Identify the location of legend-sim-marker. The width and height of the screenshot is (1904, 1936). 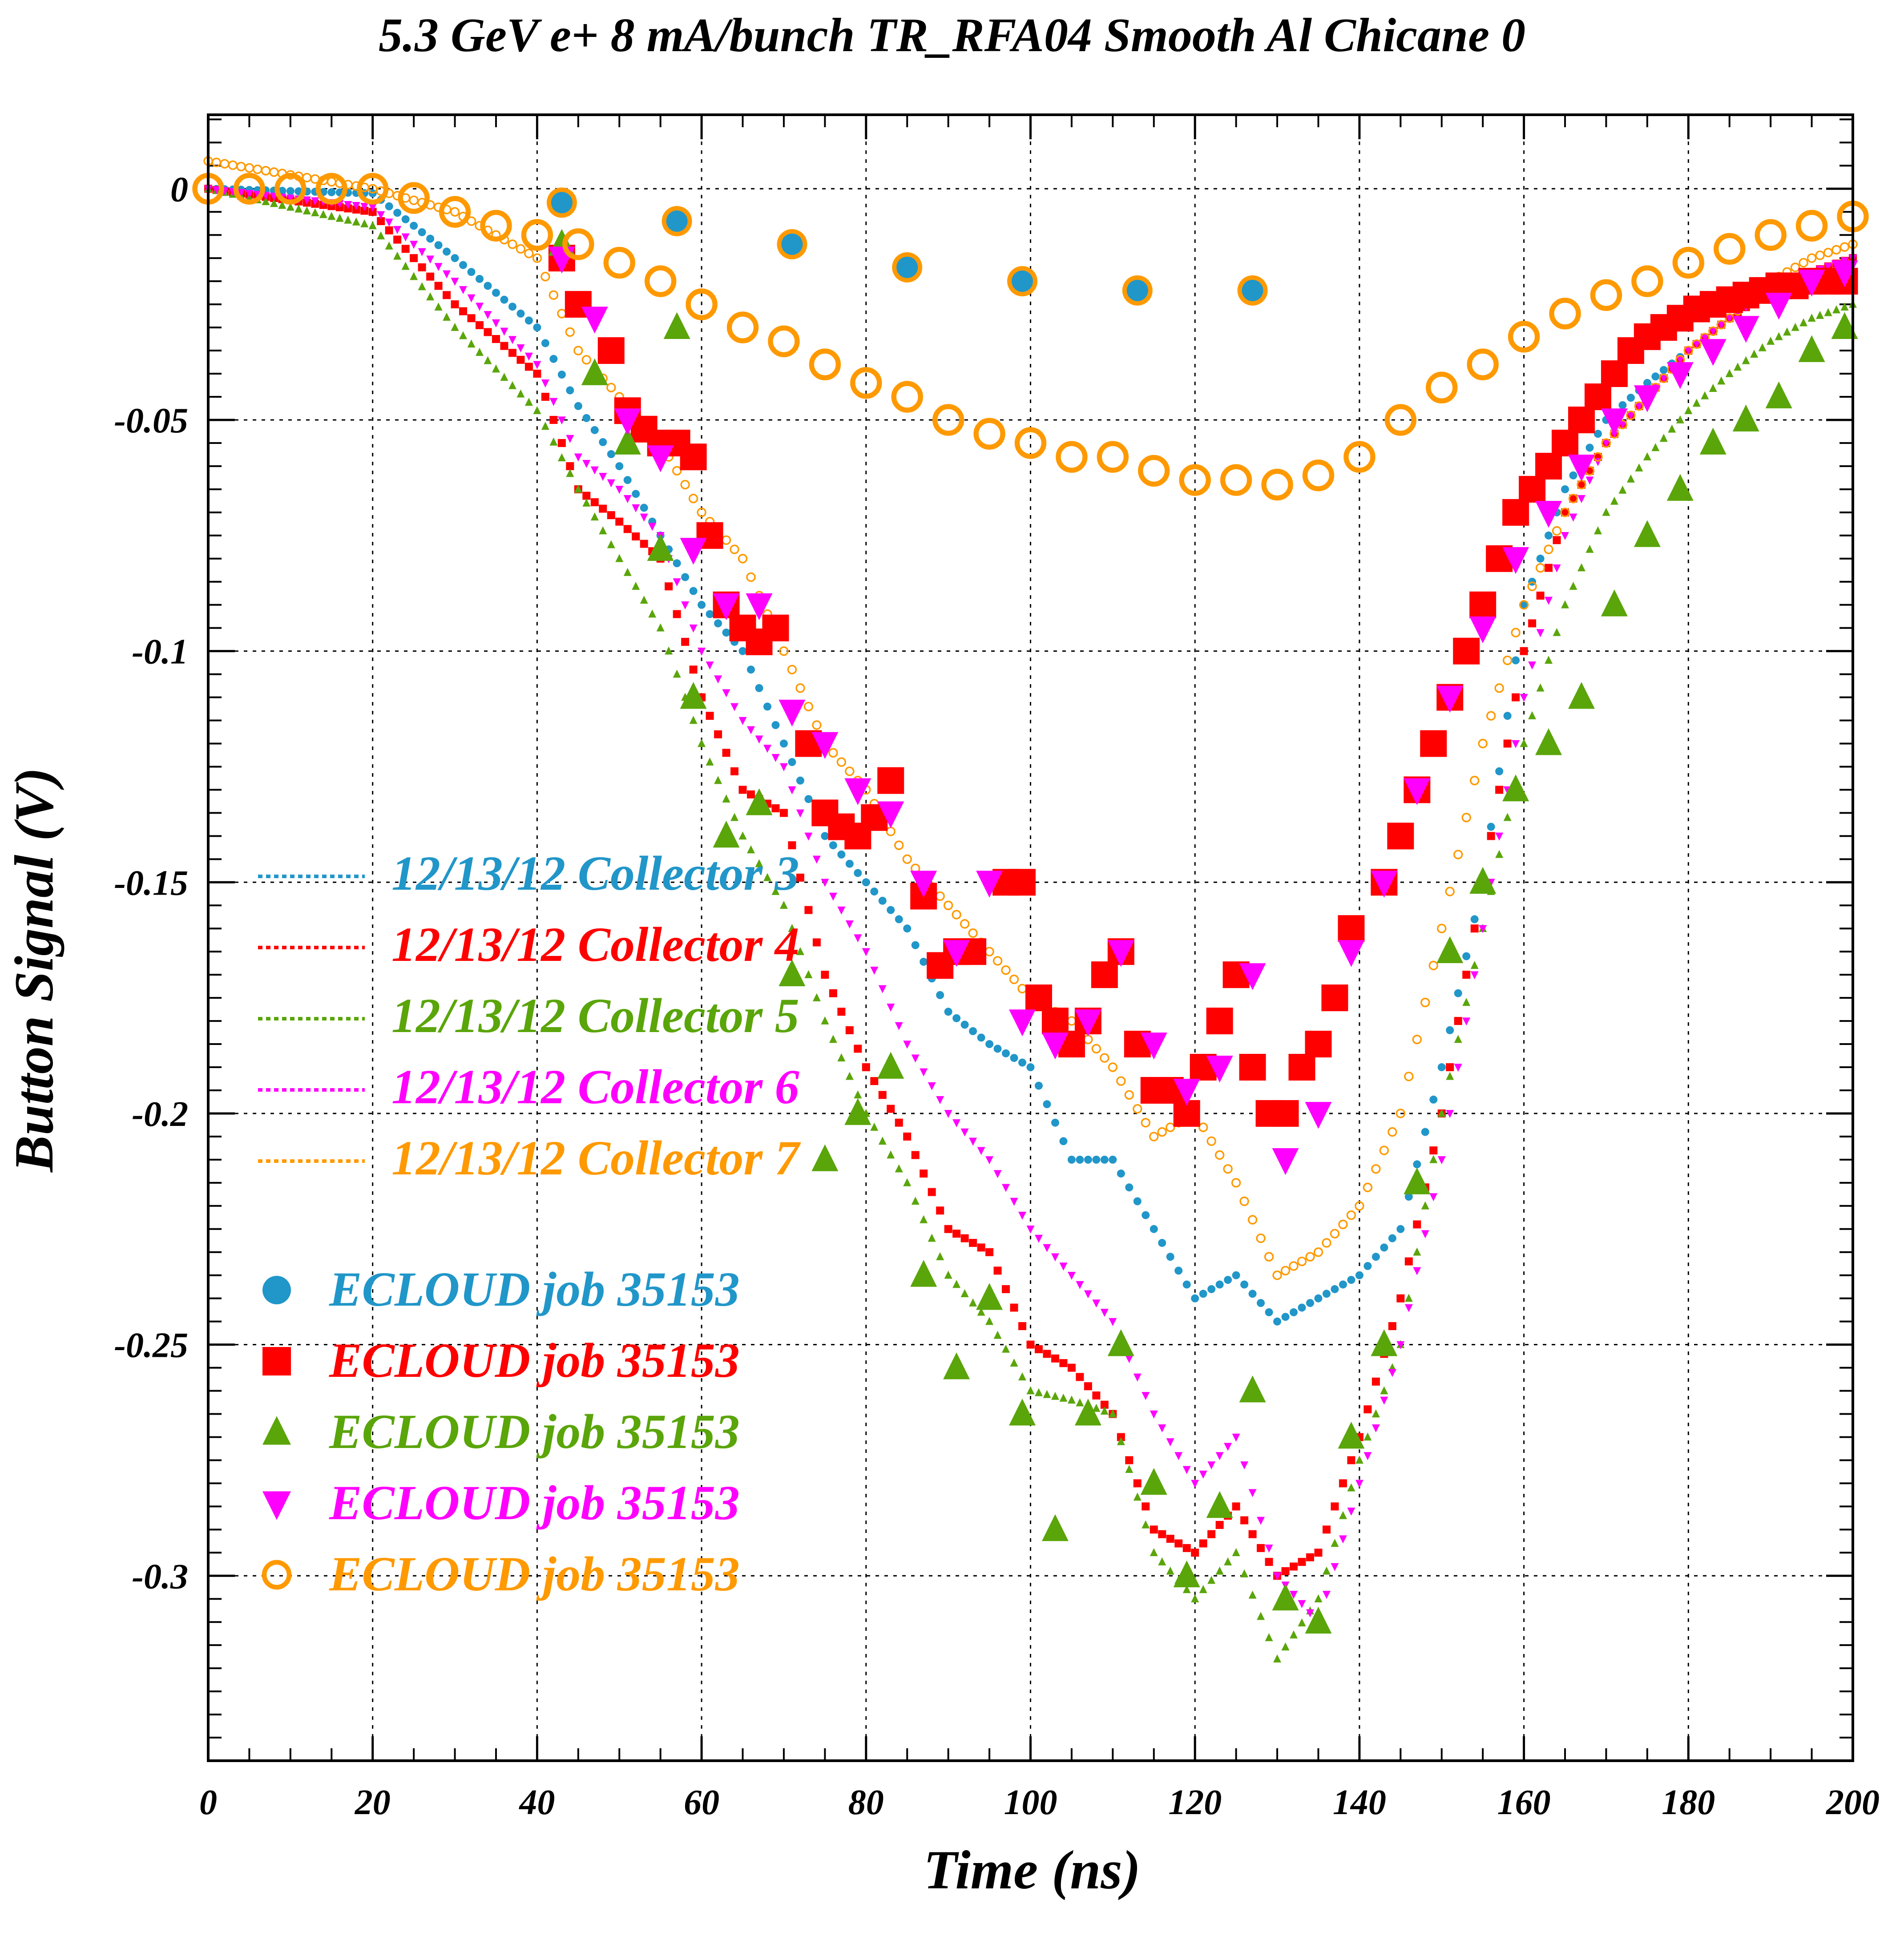
(276, 1430).